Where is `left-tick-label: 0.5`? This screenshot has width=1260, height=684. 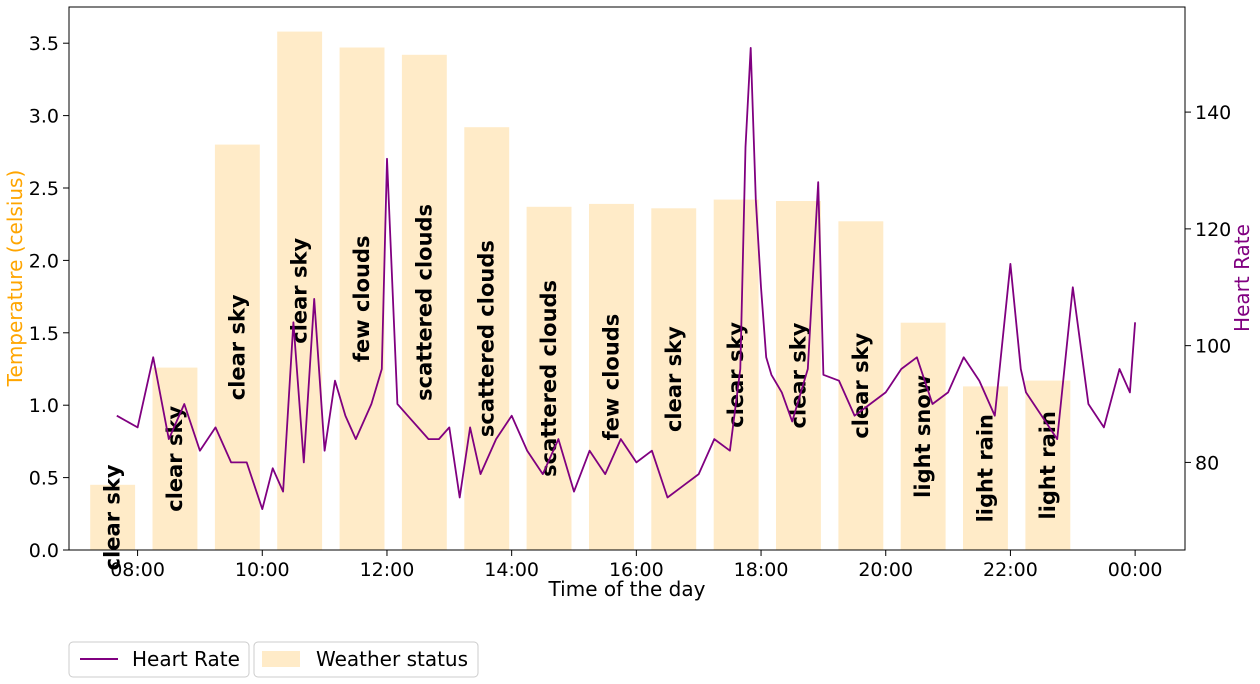 left-tick-label: 0.5 is located at coordinates (44, 479).